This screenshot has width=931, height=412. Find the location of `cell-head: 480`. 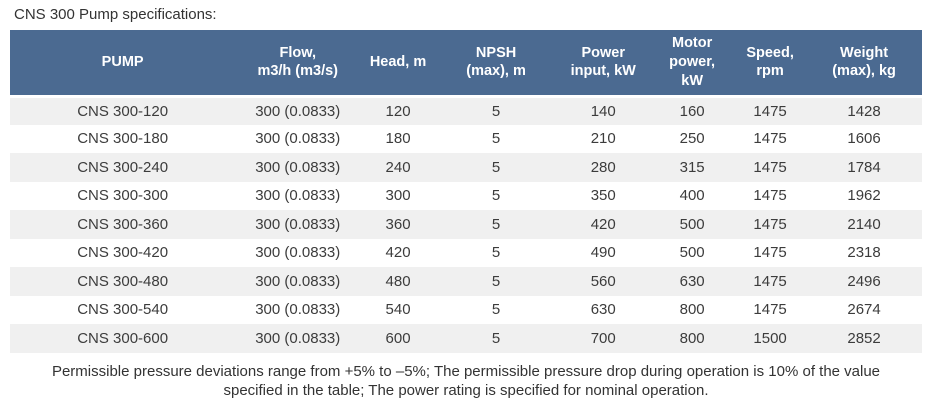

cell-head: 480 is located at coordinates (398, 281).